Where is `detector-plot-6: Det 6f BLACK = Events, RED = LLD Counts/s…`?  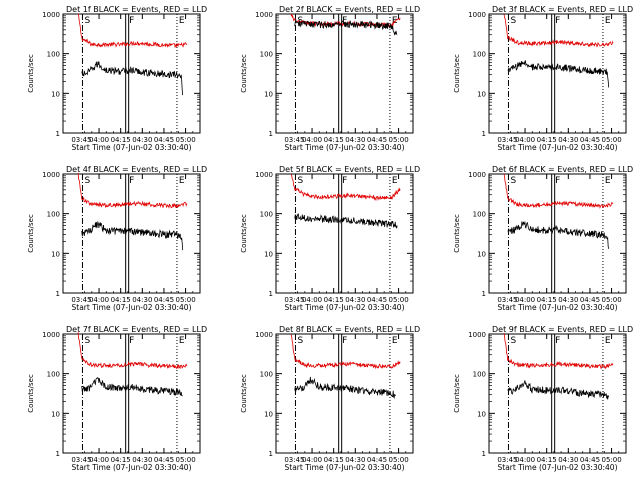 detector-plot-6: Det 6f BLACK = Events, RED = LLD Counts/s… is located at coordinates (543, 238).